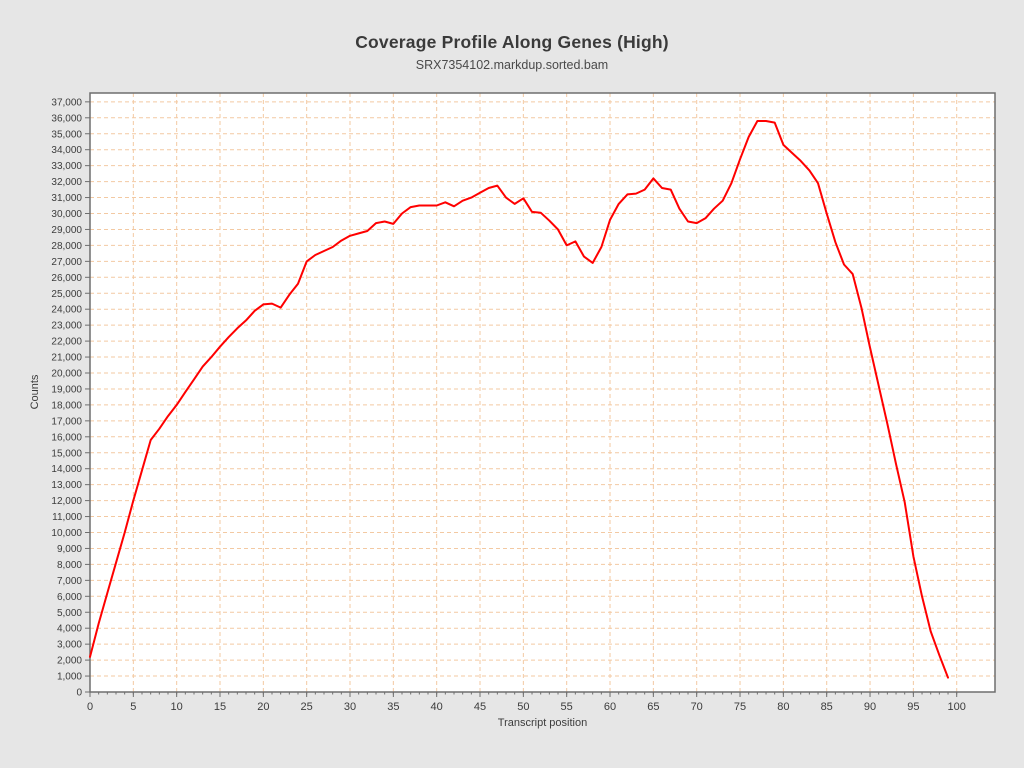  Describe the element at coordinates (66, 389) in the screenshot. I see `svg-text: 19,000` at that location.